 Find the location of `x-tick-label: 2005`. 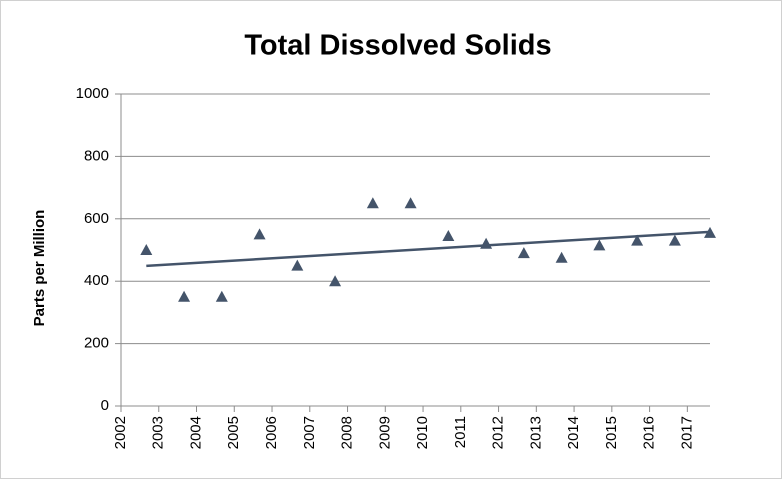

x-tick-label: 2005 is located at coordinates (233, 432).